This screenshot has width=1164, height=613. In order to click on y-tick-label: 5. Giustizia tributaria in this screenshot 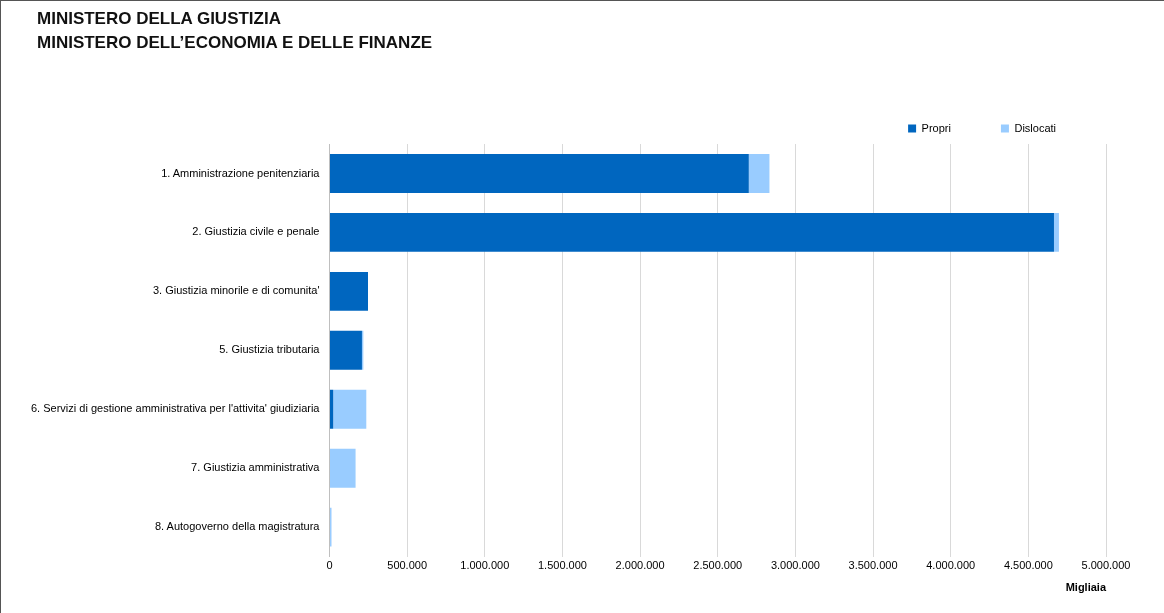, I will do `click(270, 349)`.